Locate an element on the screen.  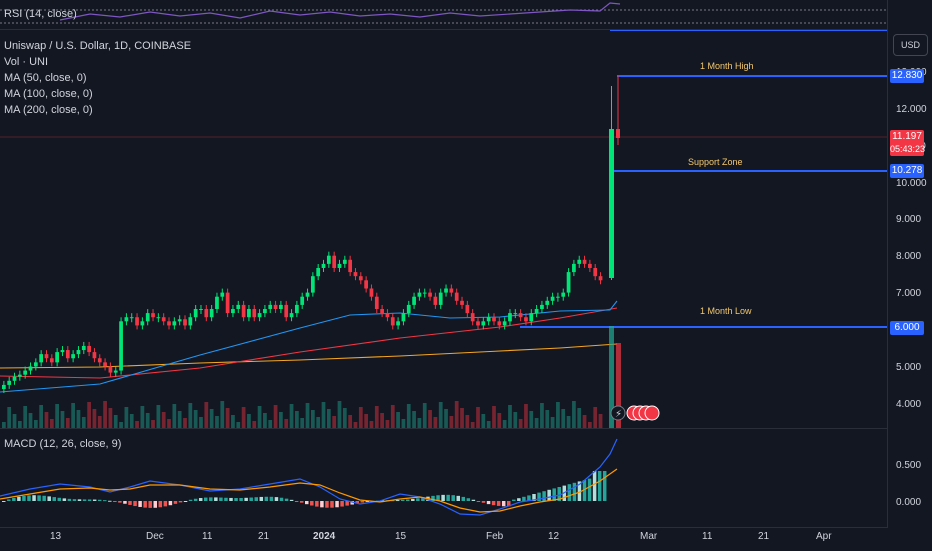
time-axis-label: Mar is located at coordinates (649, 536).